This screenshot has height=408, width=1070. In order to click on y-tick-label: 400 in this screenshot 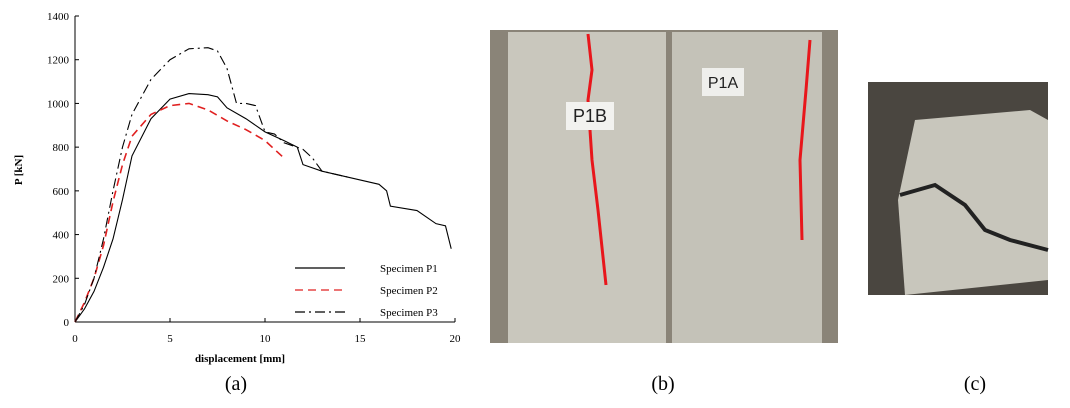, I will do `click(61, 236)`.